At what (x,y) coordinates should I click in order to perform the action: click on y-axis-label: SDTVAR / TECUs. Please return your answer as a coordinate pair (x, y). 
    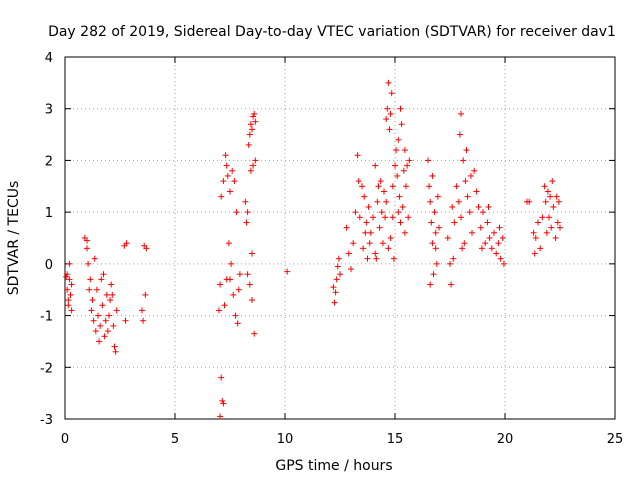
    Looking at the image, I should click on (14, 238).